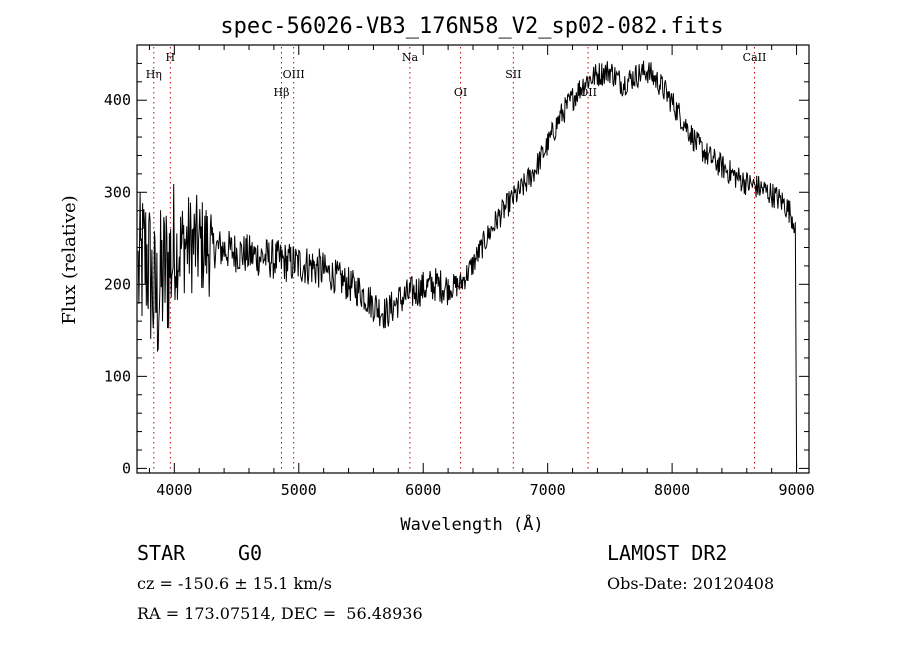 This screenshot has height=650, width=900. What do you see at coordinates (117, 100) in the screenshot?
I see `y-tick-label: 400` at bounding box center [117, 100].